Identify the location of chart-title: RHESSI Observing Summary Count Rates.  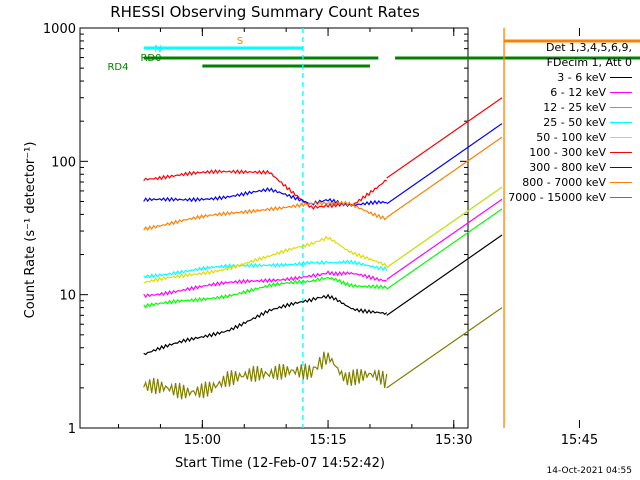
(265, 12).